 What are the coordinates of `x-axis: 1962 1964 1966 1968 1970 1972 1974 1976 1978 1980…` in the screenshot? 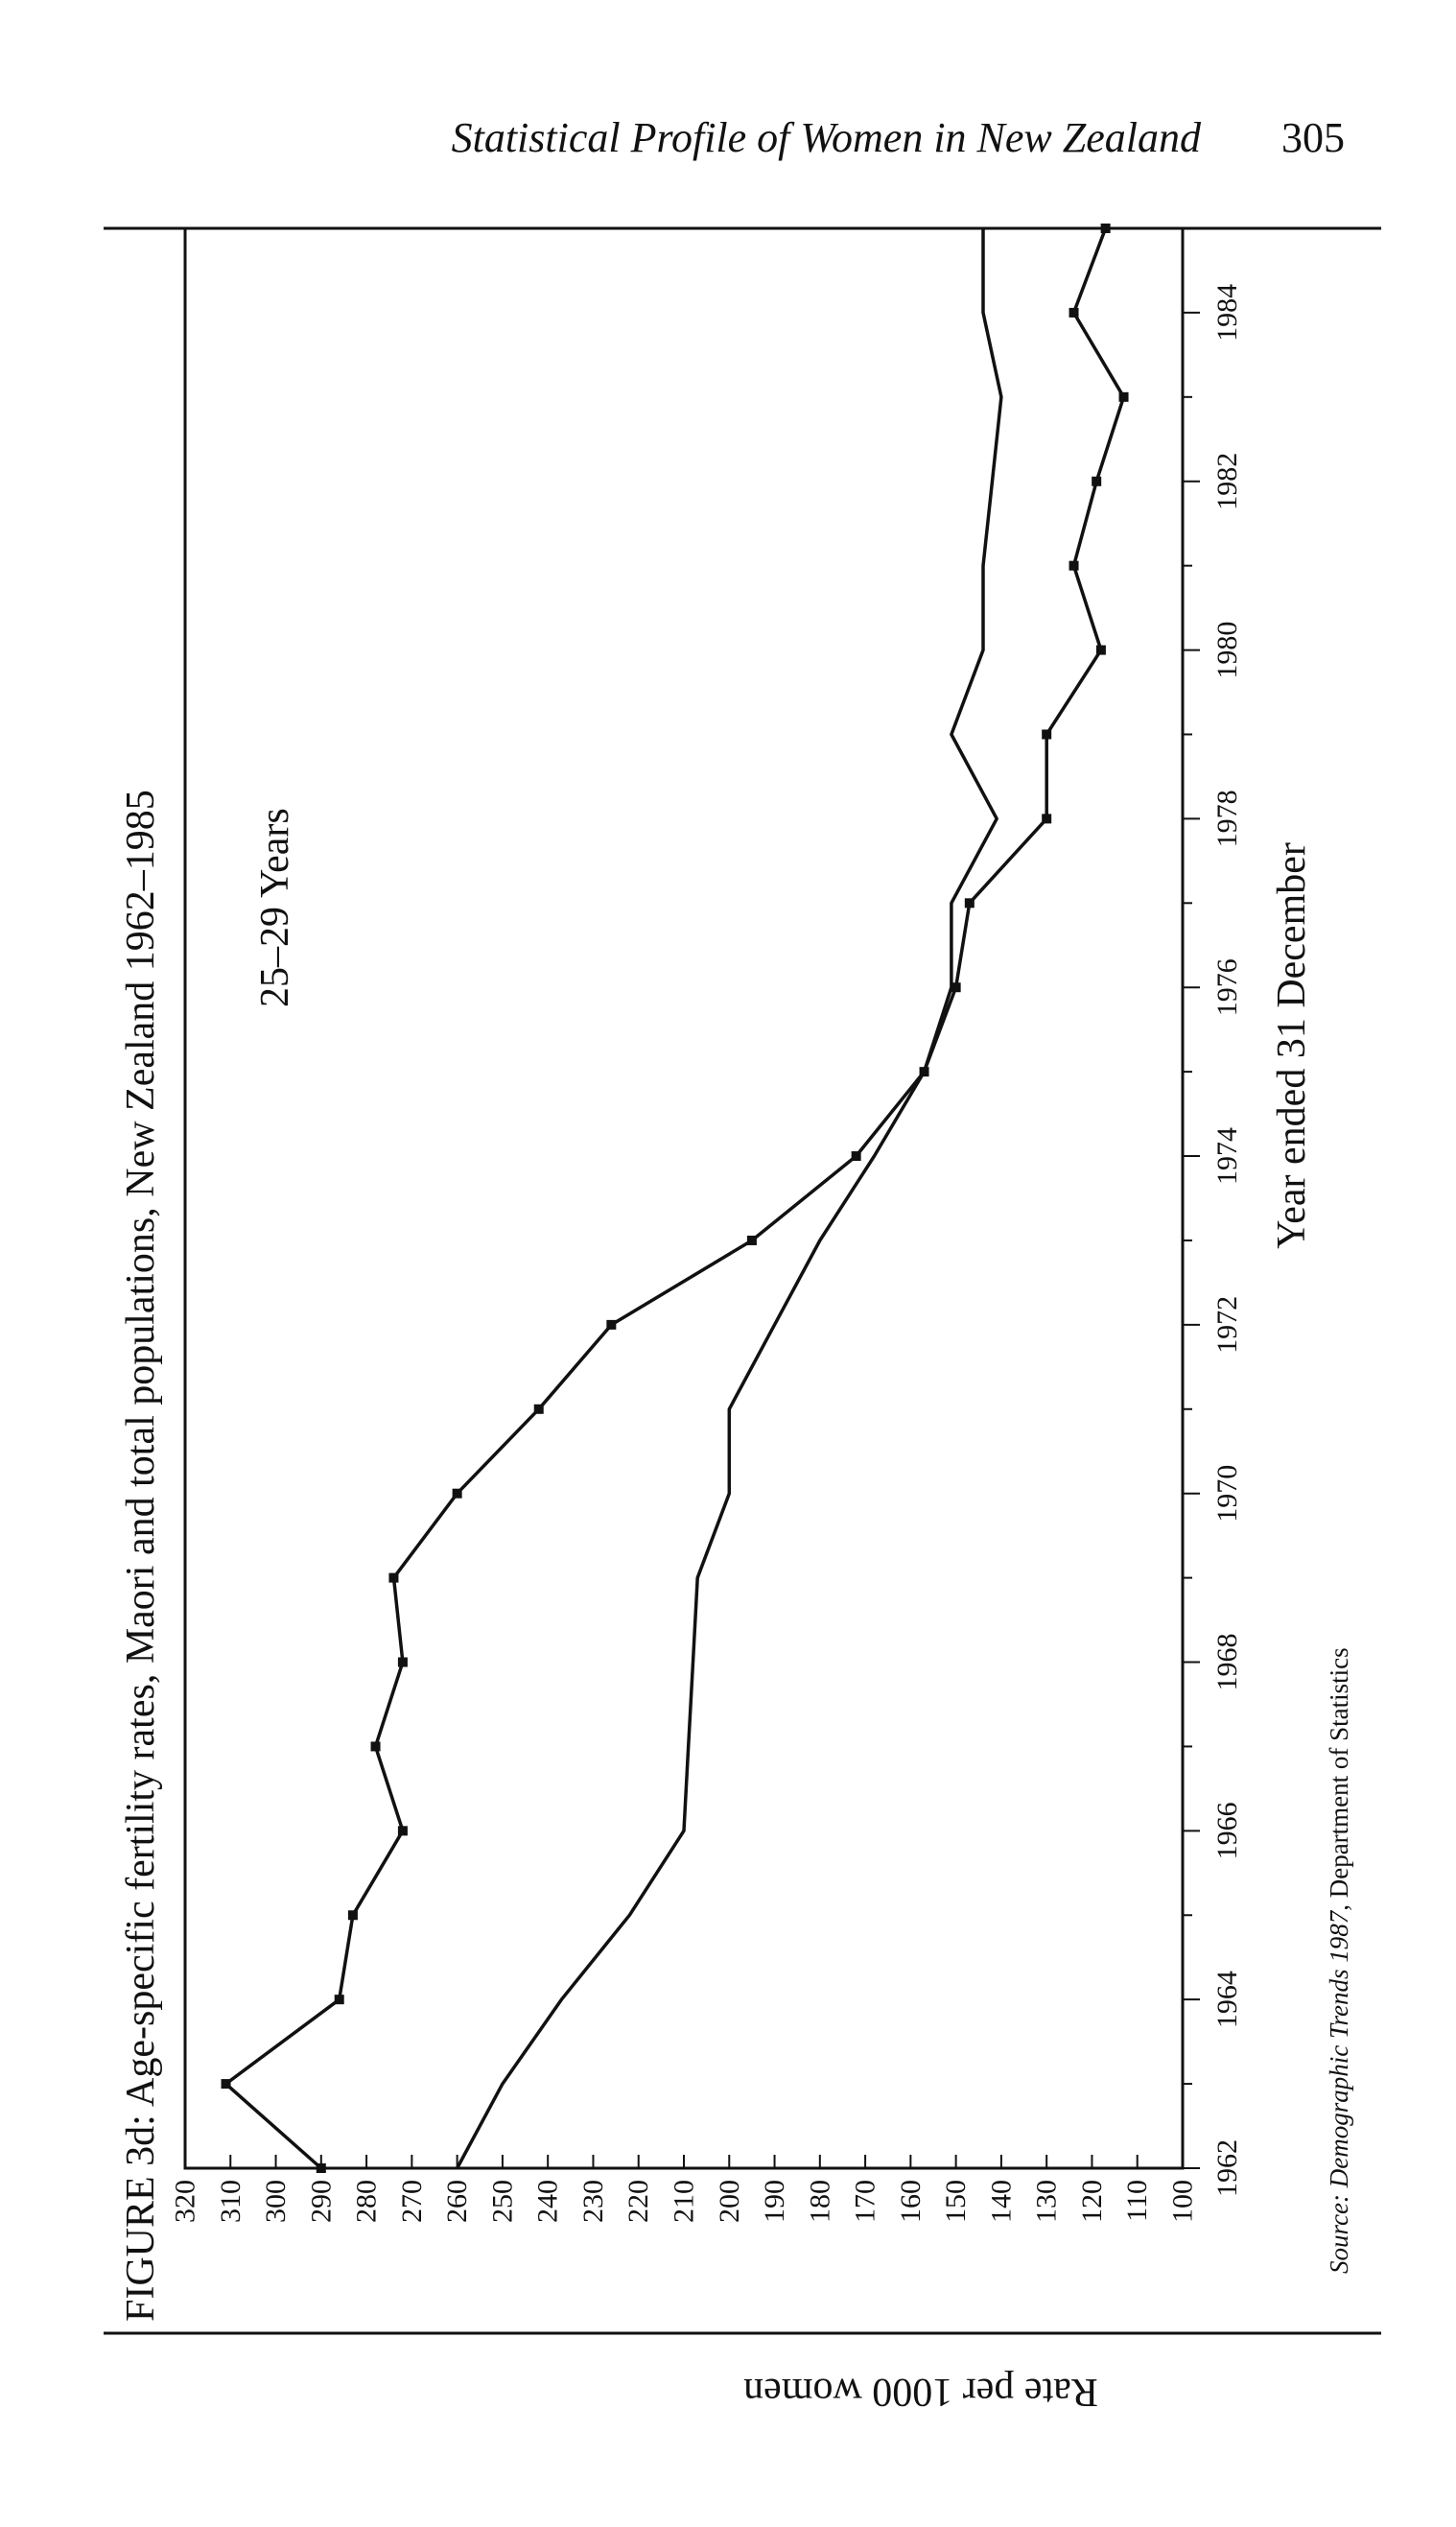 It's located at (1213, 1212).